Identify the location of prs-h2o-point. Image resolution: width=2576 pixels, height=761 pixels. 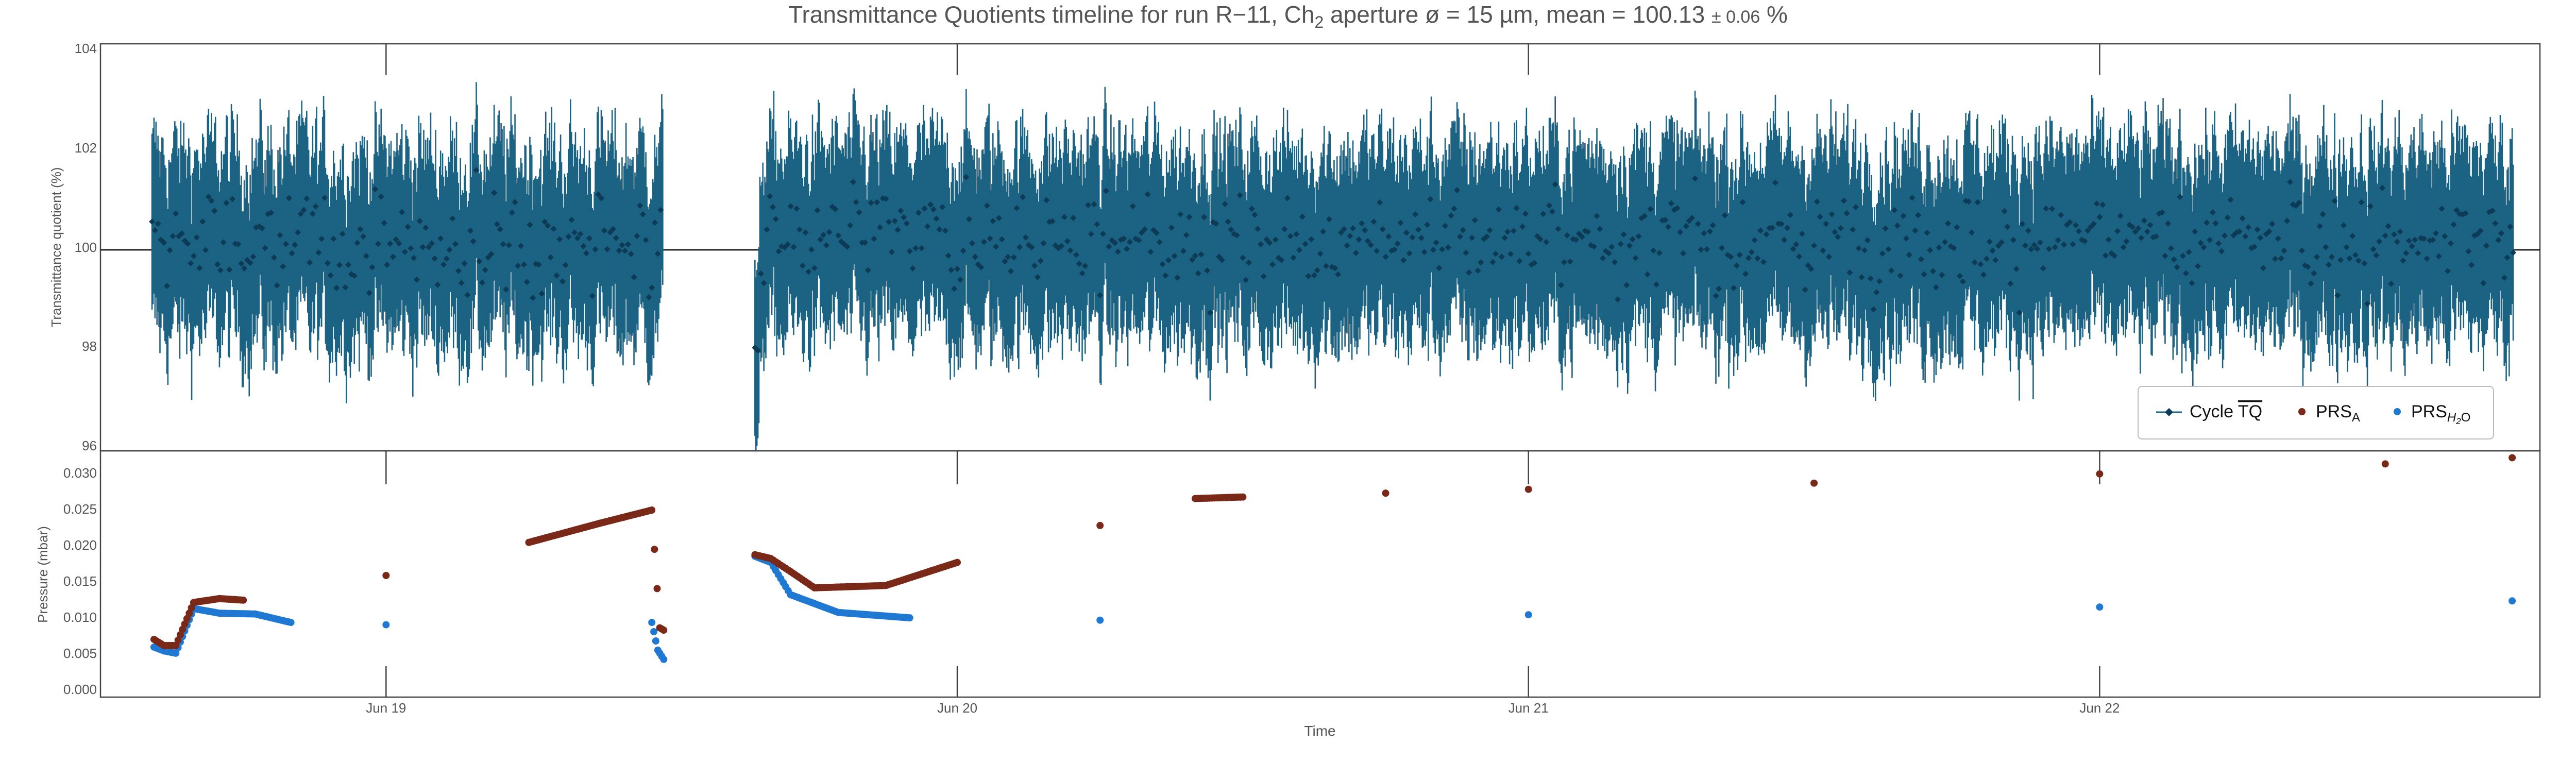
(664, 659).